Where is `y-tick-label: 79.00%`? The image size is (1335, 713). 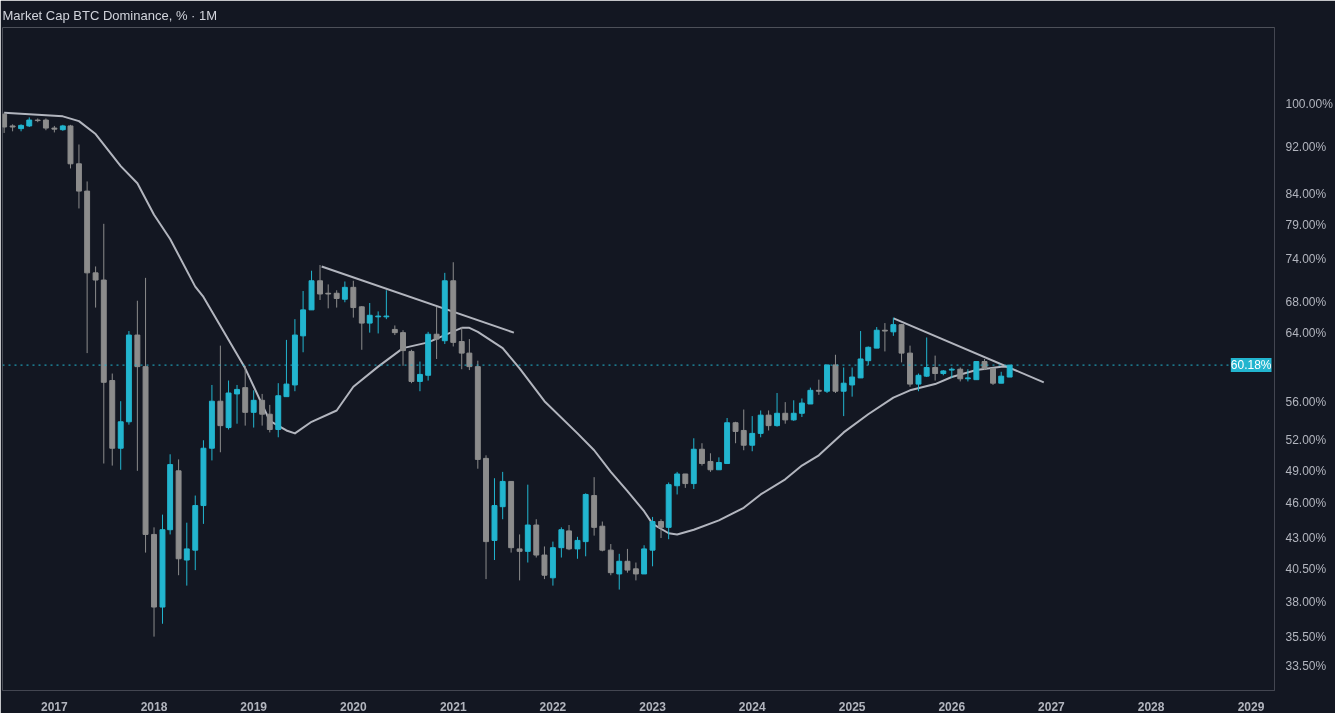
y-tick-label: 79.00% is located at coordinates (1306, 225).